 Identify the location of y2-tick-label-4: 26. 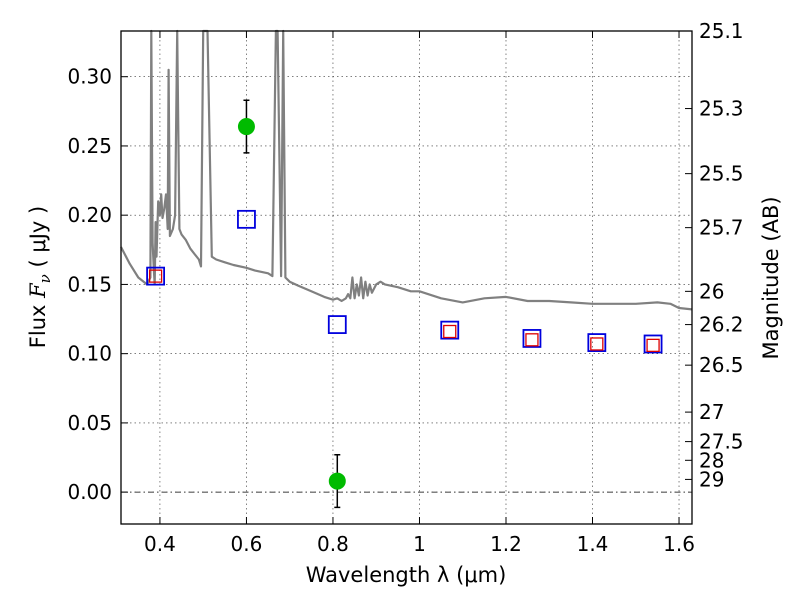
(711, 291).